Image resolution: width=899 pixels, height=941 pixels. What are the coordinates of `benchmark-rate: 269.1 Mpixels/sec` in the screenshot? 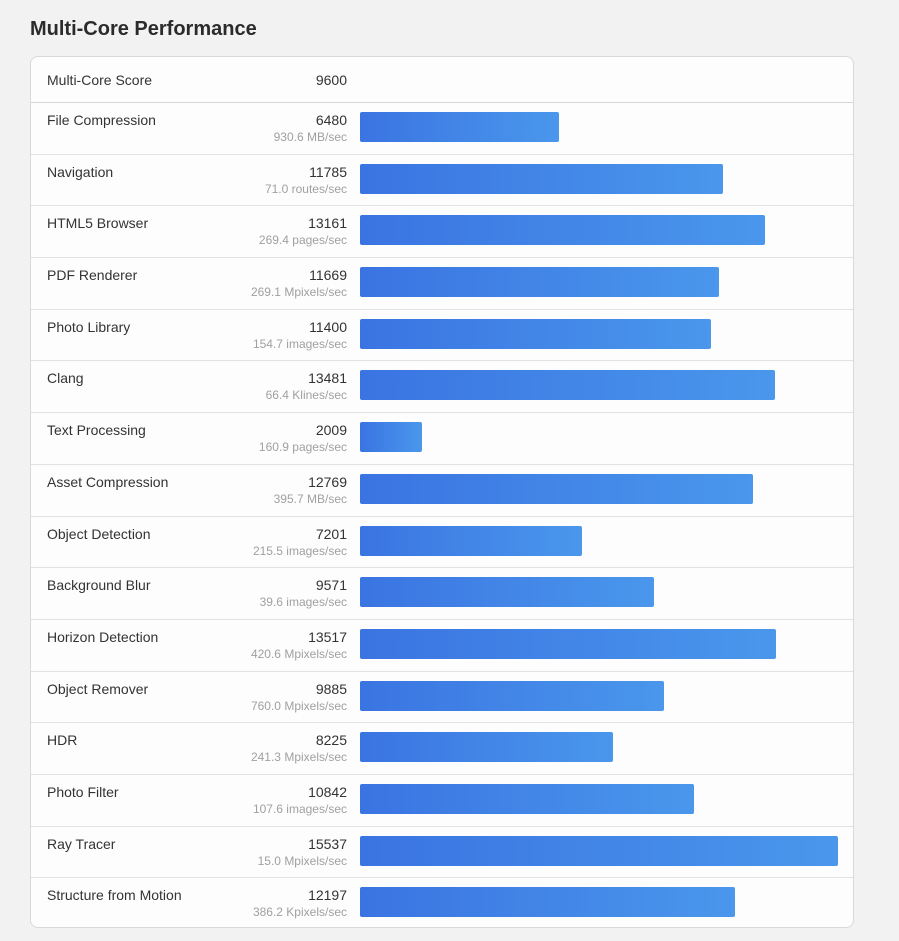 It's located at (298, 292).